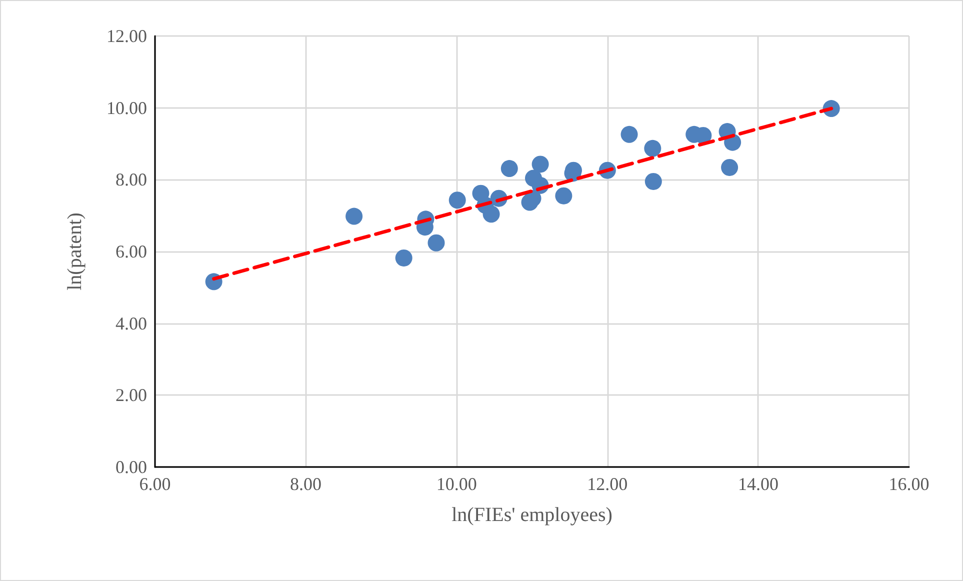 The height and width of the screenshot is (581, 963). Describe the element at coordinates (131, 395) in the screenshot. I see `y-tick-label: 2.00` at that location.